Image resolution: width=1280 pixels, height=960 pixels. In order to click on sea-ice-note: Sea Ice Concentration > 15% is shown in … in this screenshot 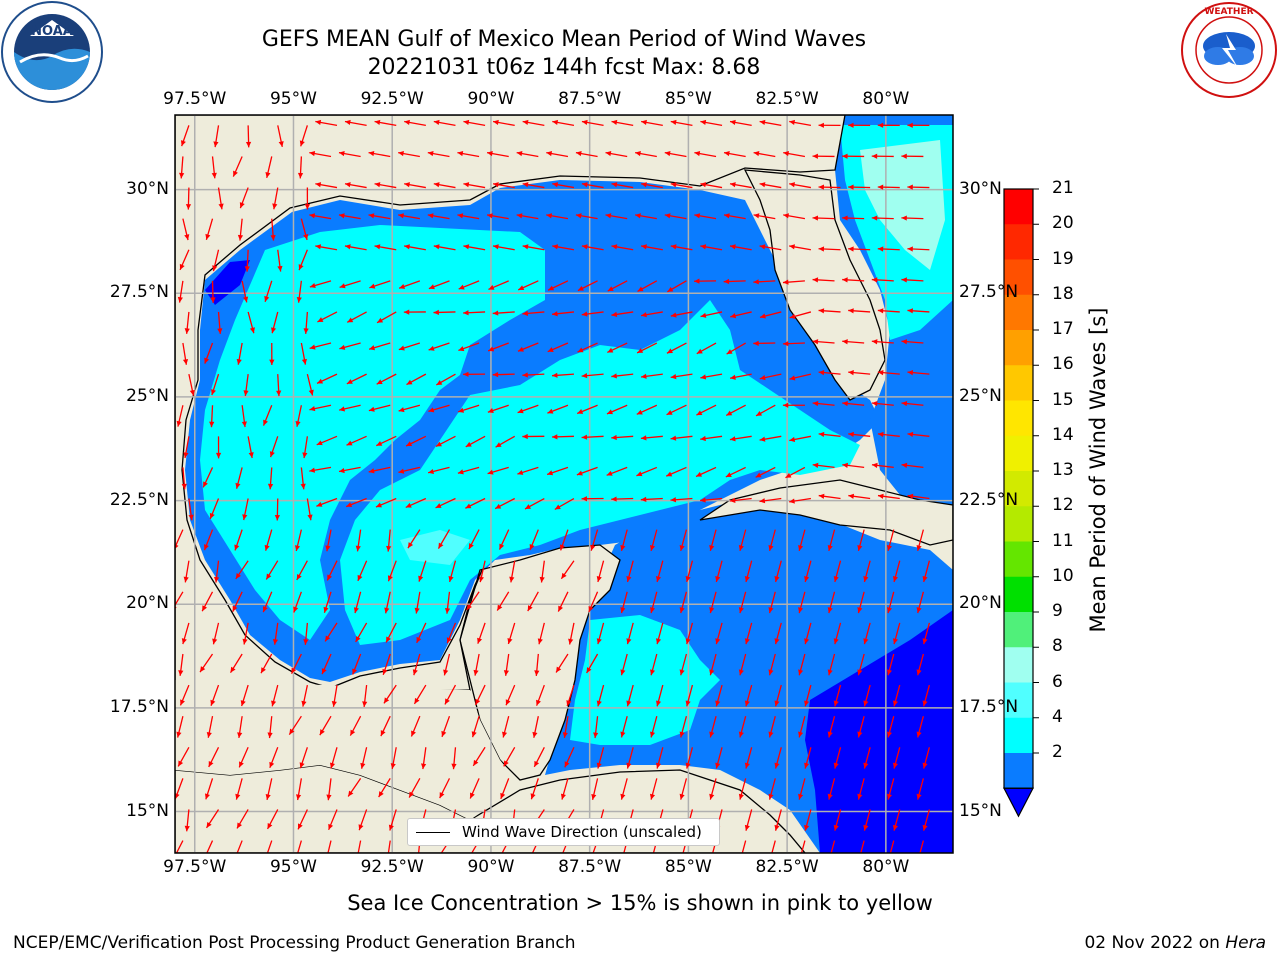, I will do `click(640, 903)`.